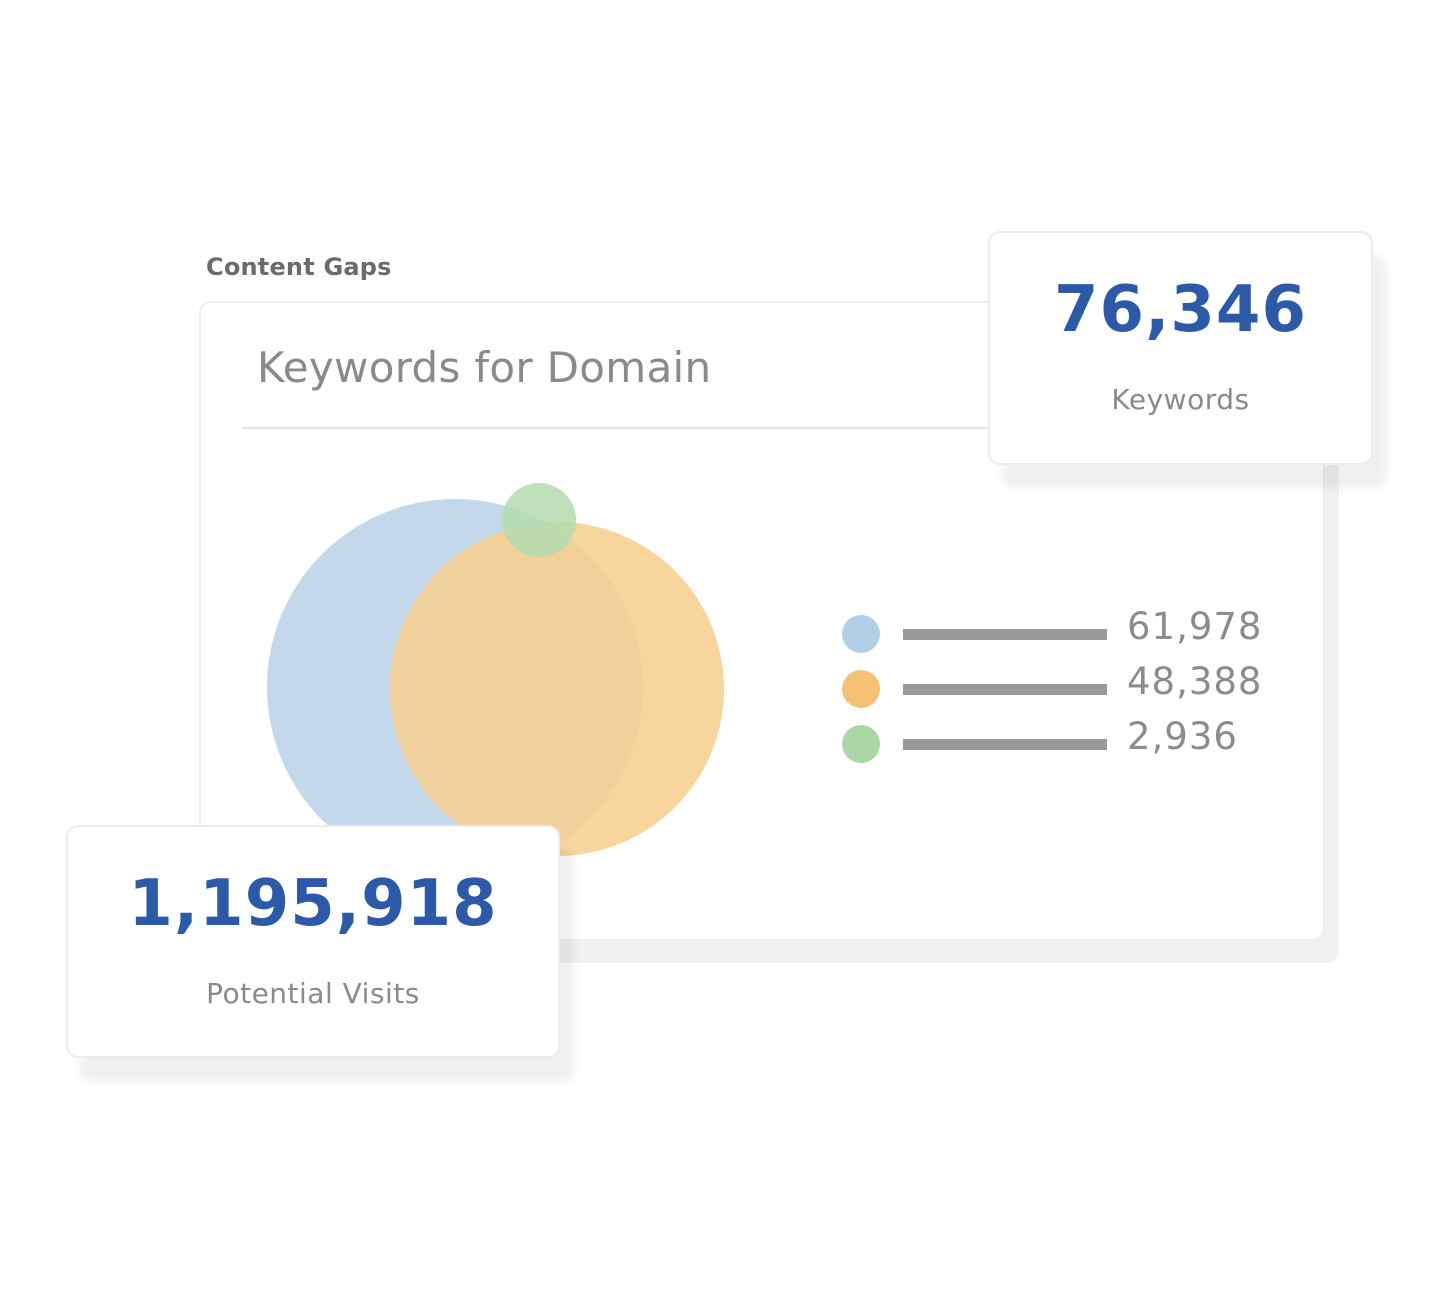  Describe the element at coordinates (861, 744) in the screenshot. I see `legend-dot-green` at that location.